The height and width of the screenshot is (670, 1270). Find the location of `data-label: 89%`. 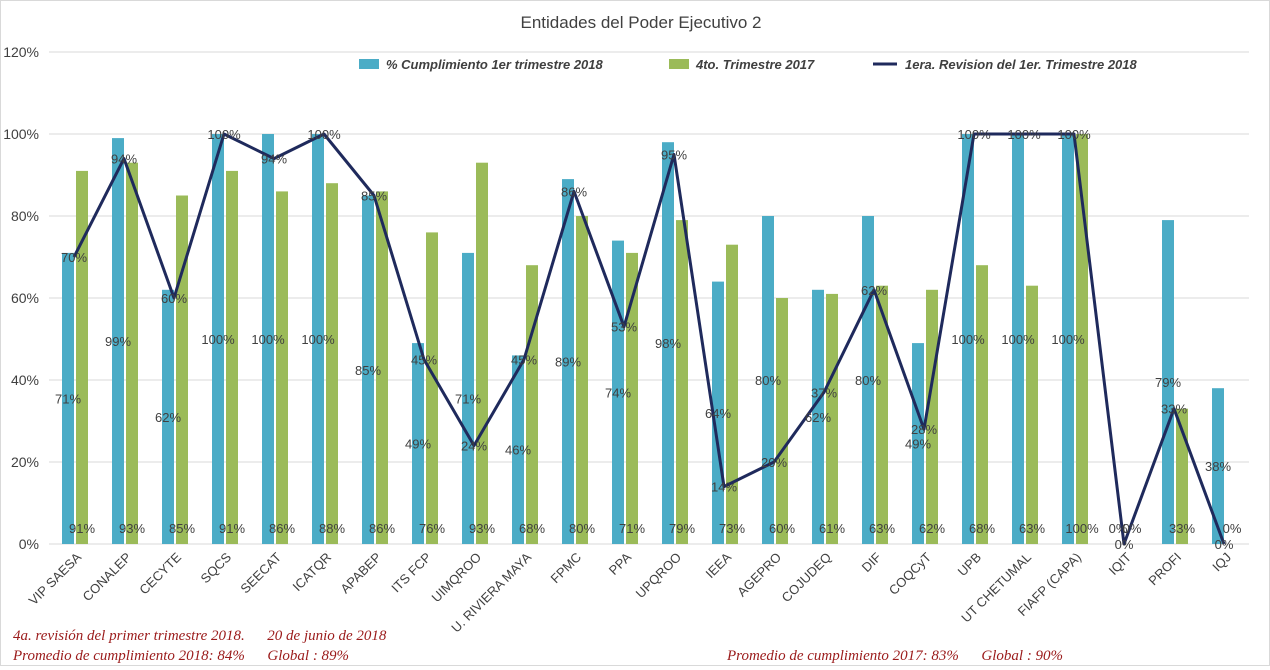

data-label: 89% is located at coordinates (568, 362).